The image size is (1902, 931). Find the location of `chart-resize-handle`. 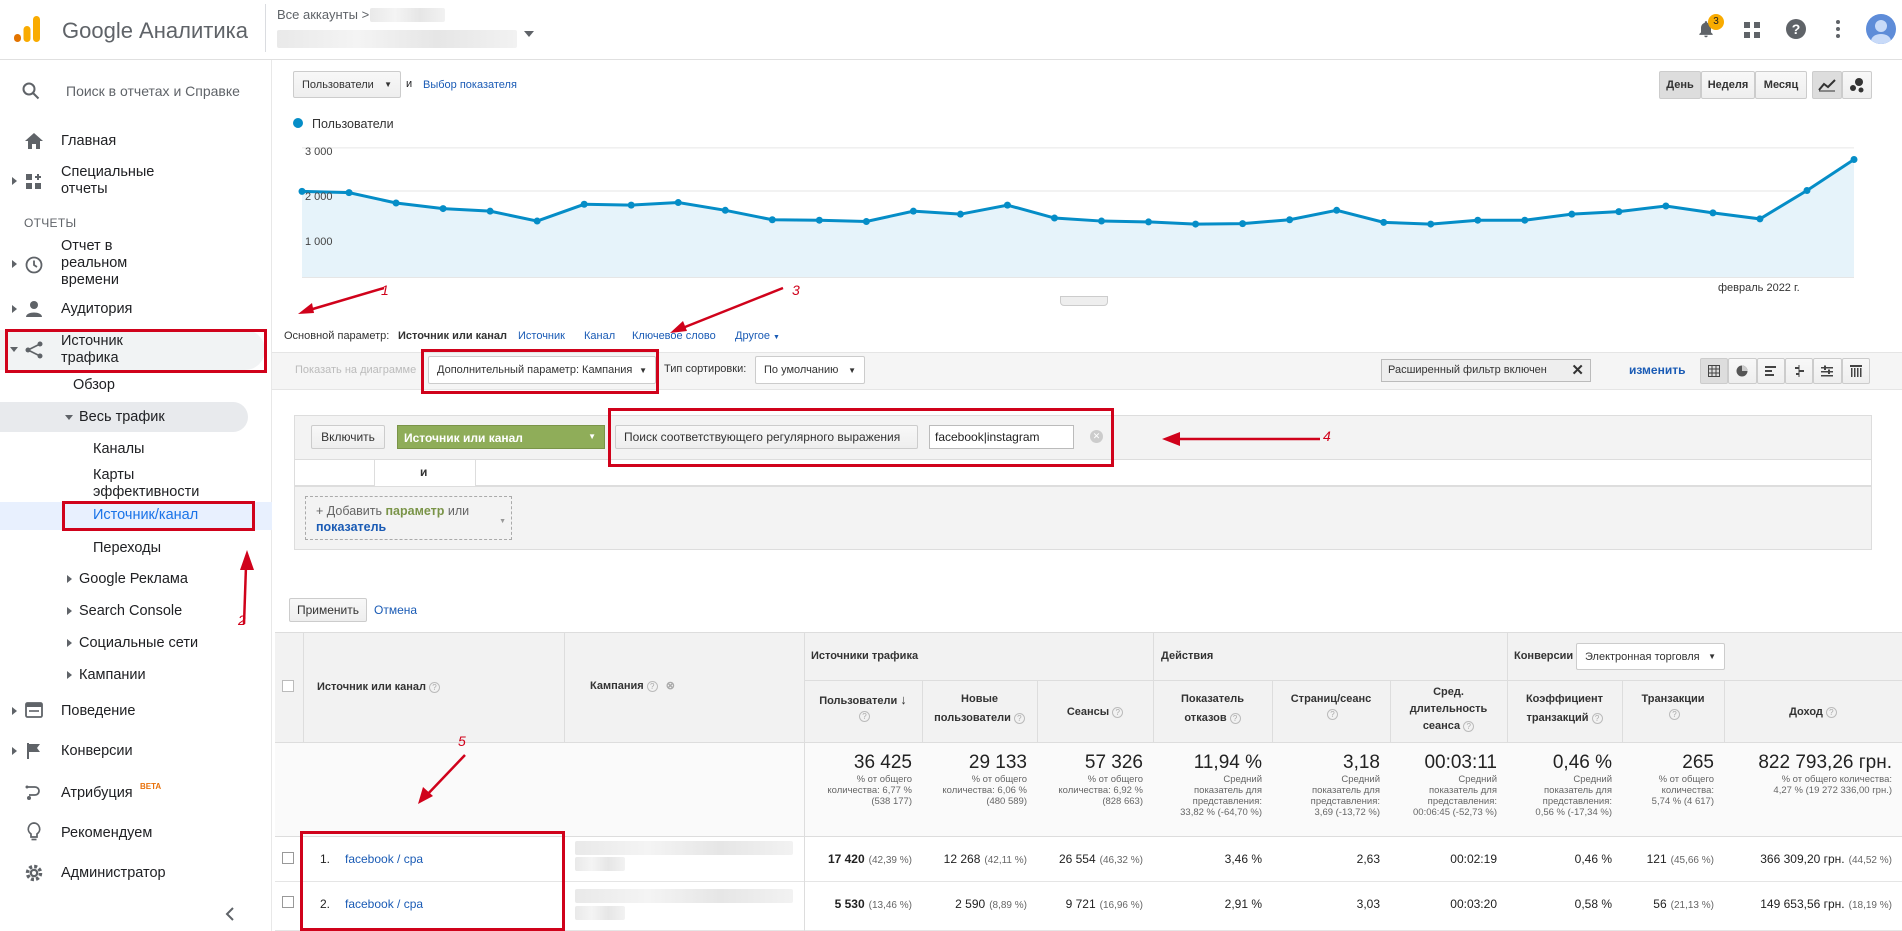

chart-resize-handle is located at coordinates (1084, 301).